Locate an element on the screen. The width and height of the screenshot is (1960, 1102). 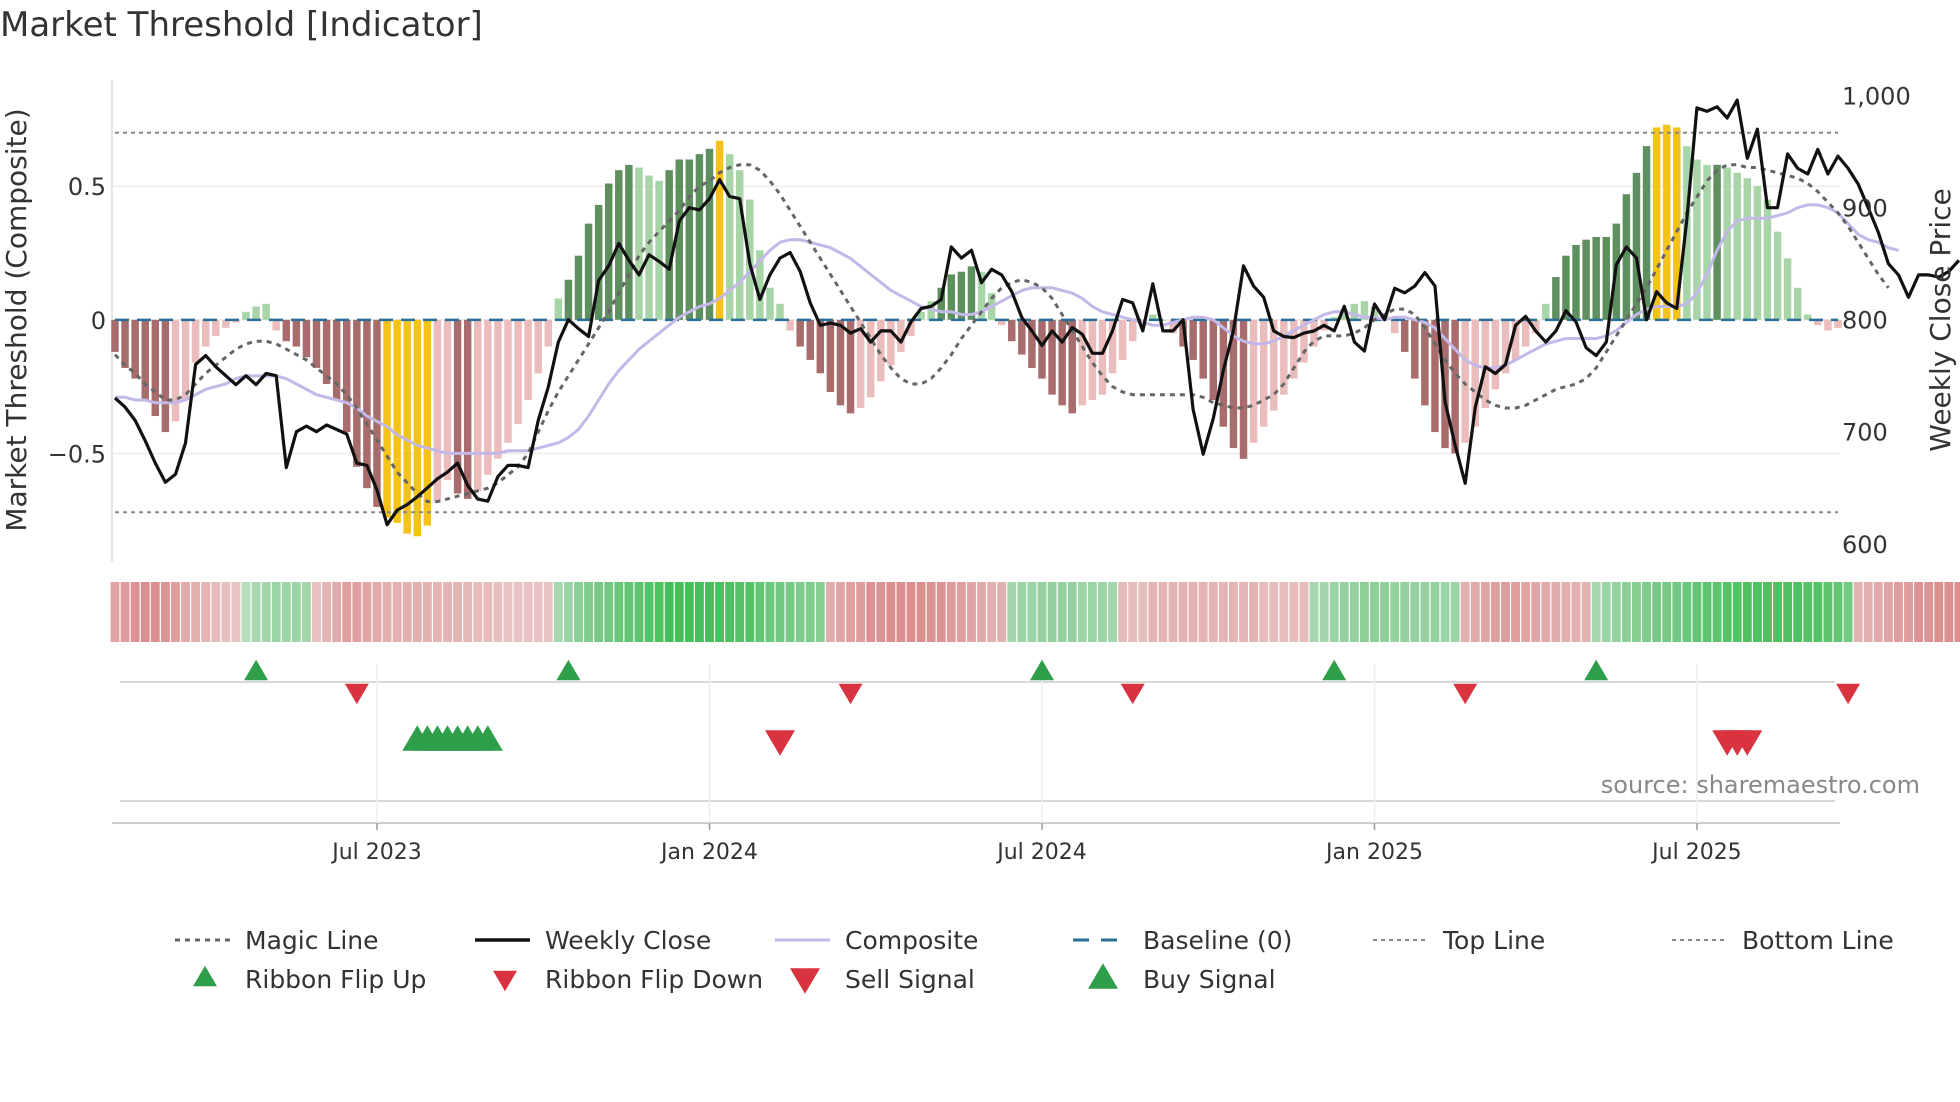
ribbon-flip-up-marker is located at coordinates (1334, 670).